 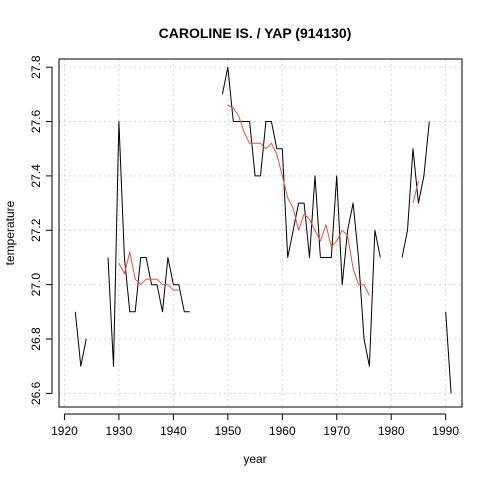 What do you see at coordinates (227, 431) in the screenshot?
I see `x-tick-label: 1950` at bounding box center [227, 431].